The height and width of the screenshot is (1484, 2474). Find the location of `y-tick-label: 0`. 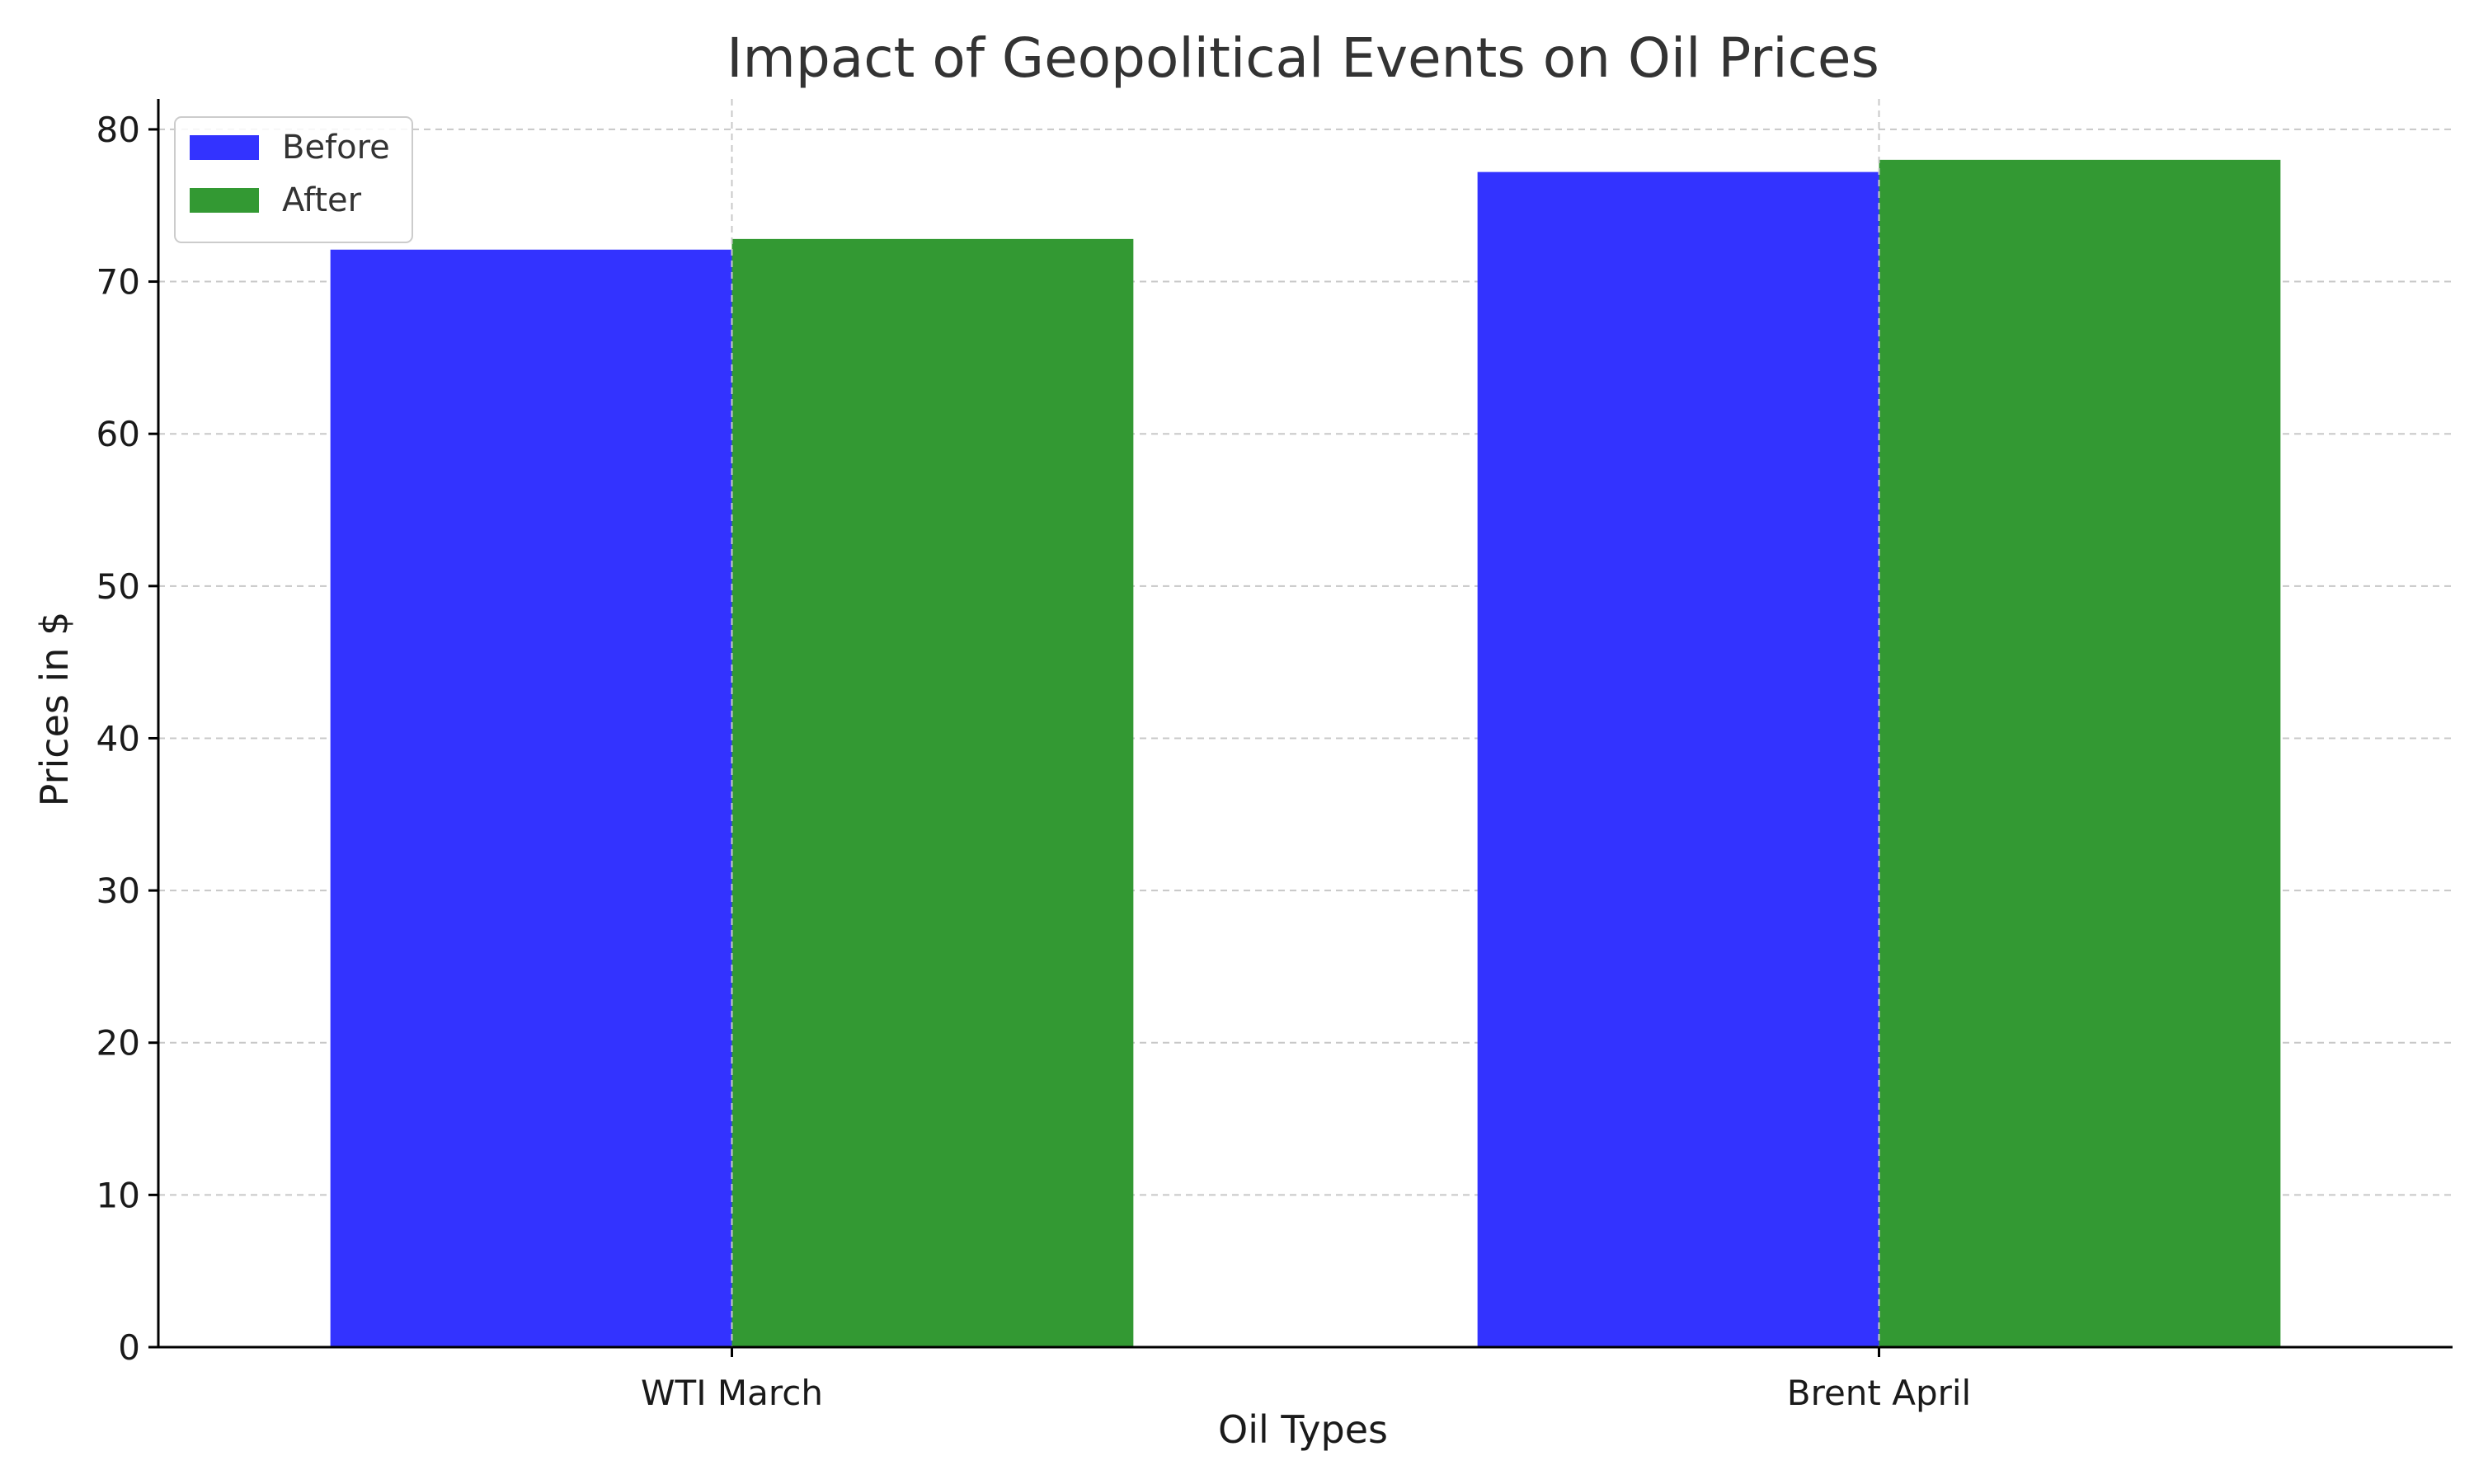

y-tick-label: 0 is located at coordinates (129, 1347).